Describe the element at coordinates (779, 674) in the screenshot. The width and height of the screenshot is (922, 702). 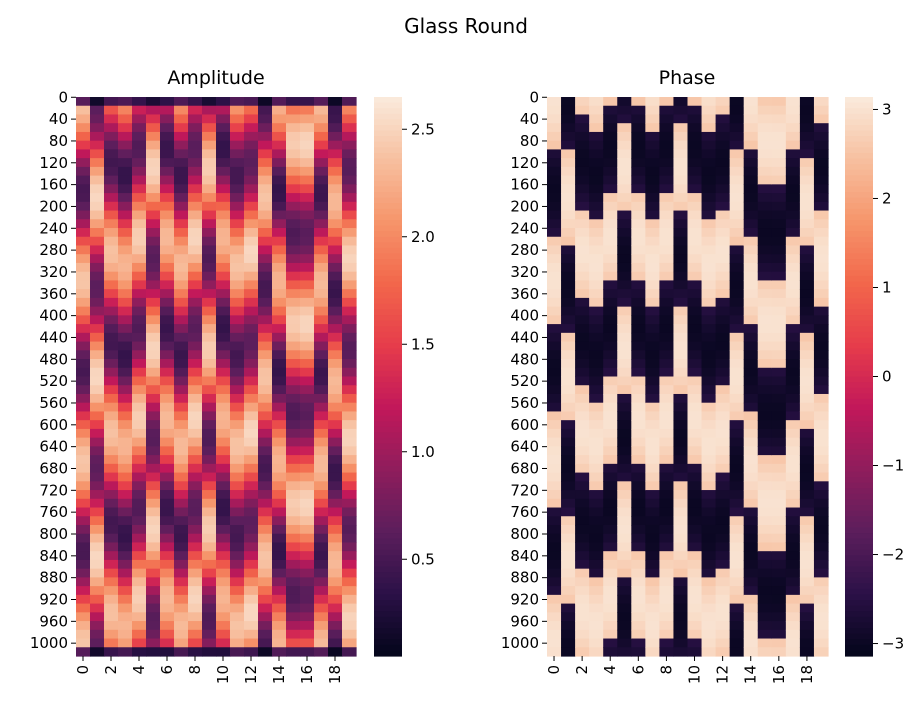
I see `x-tick-label: 16` at that location.